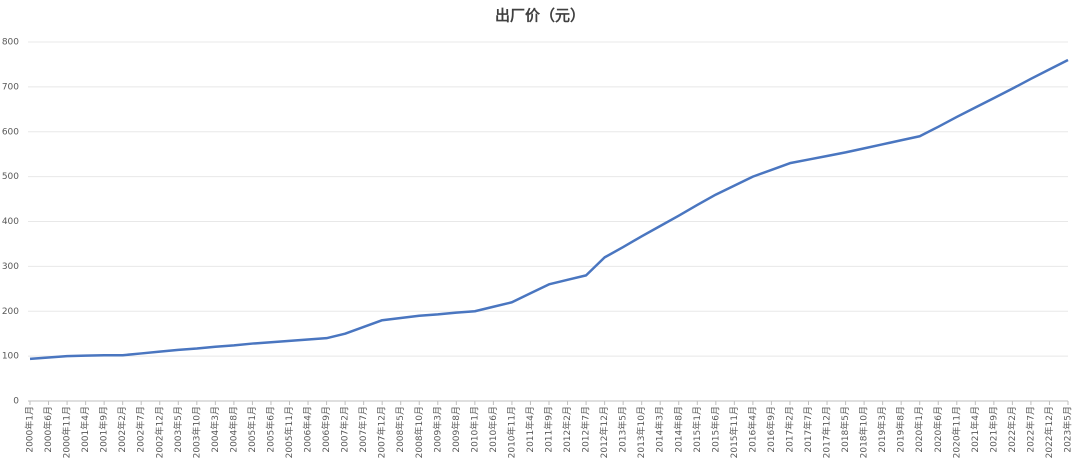 The width and height of the screenshot is (1080, 467). Describe the element at coordinates (326, 429) in the screenshot. I see `x-tick-label: 2006年9月` at that location.